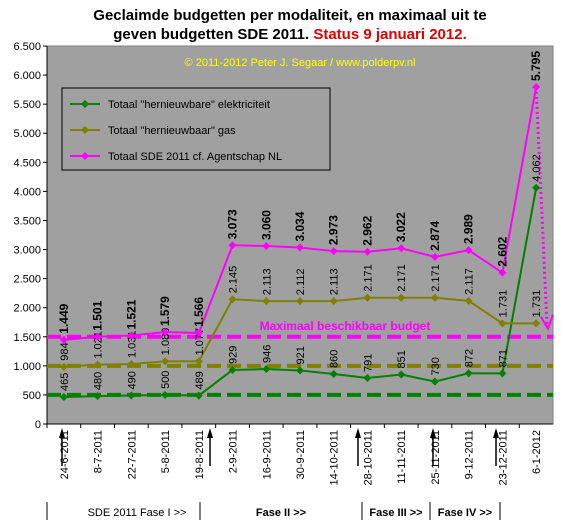  Describe the element at coordinates (234, 355) in the screenshot. I see `data-label: 929` at that location.